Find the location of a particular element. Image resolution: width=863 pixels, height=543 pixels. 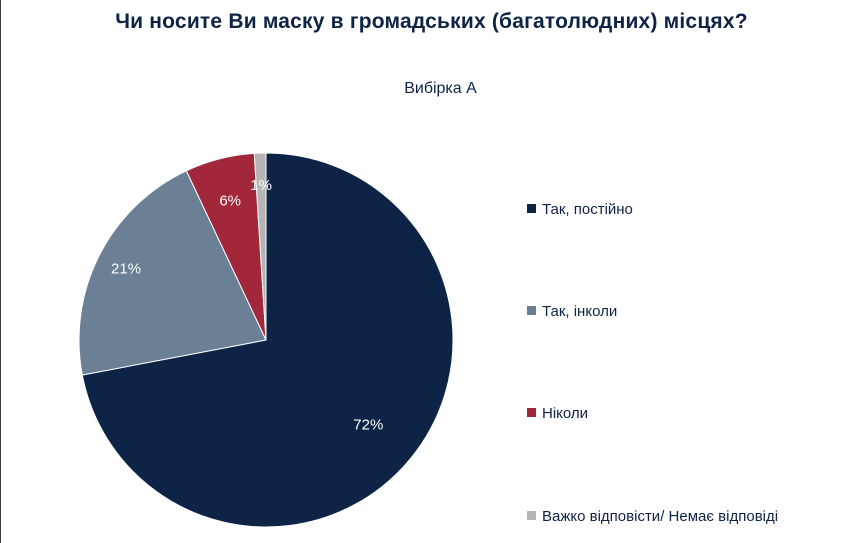

legend-item-1: Так, постійно is located at coordinates (580, 209).